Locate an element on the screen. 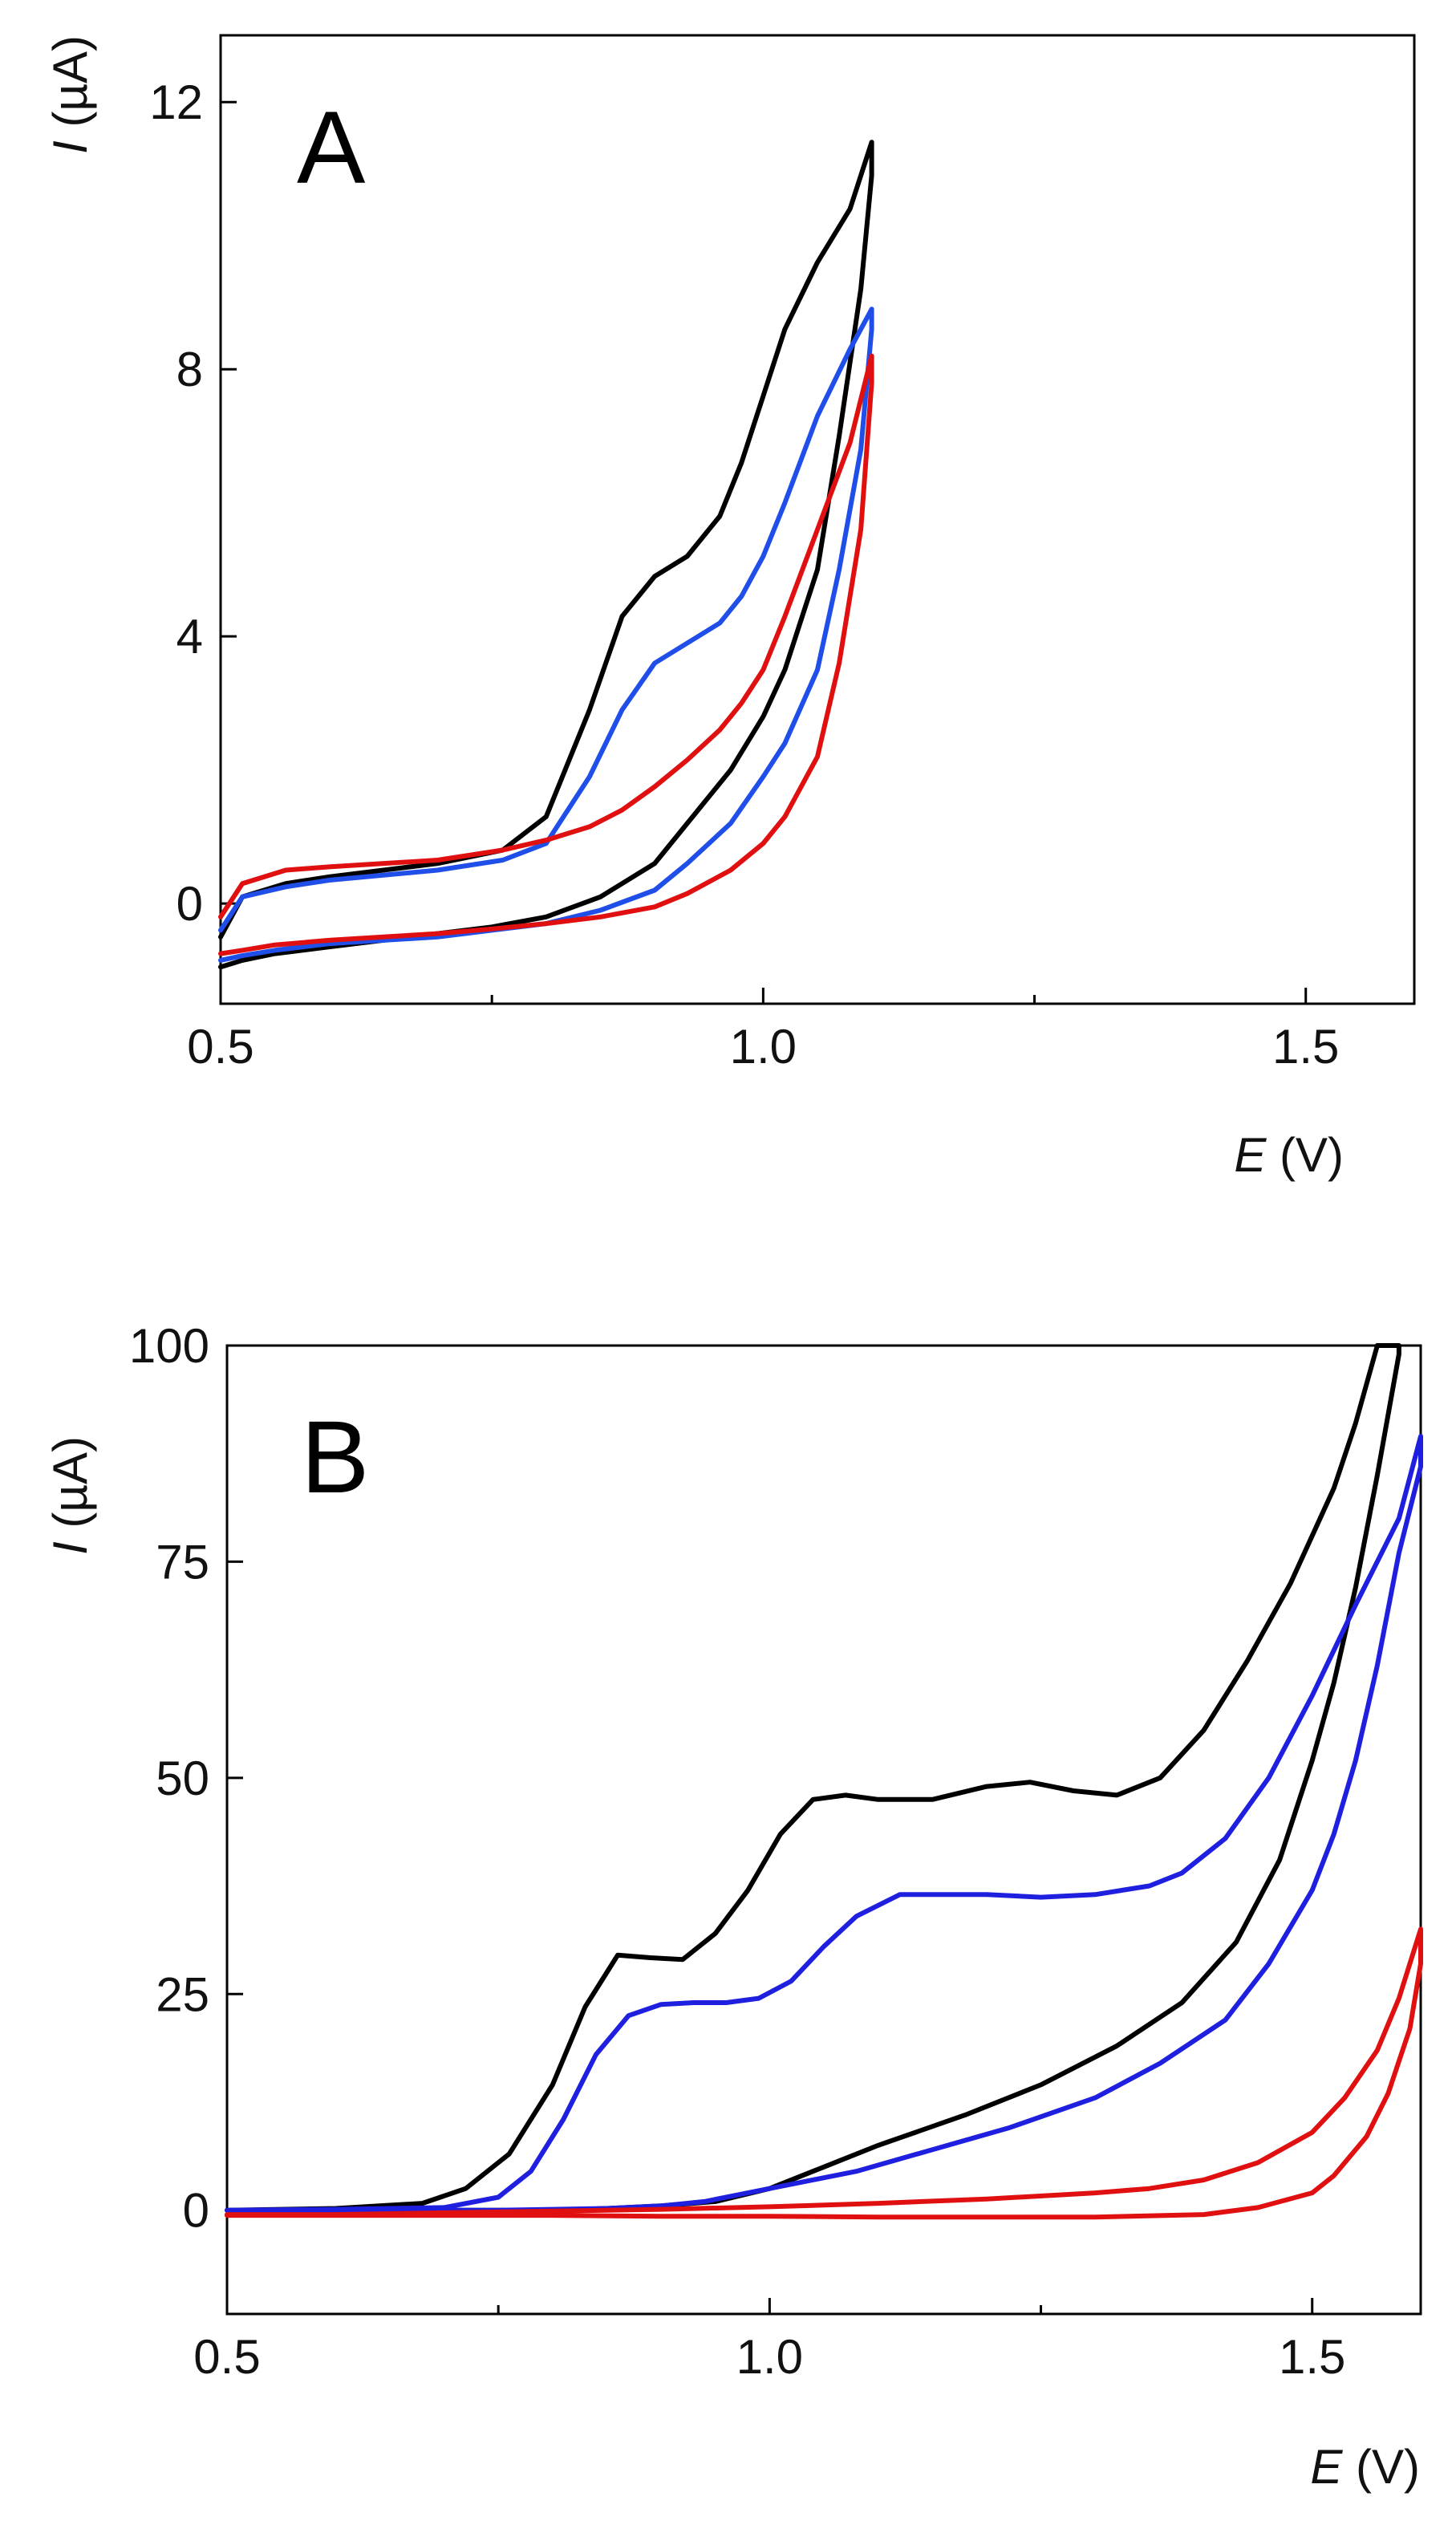 This screenshot has width=1456, height=2533. x-tick-label-b-0: 0.5 is located at coordinates (226, 2357).